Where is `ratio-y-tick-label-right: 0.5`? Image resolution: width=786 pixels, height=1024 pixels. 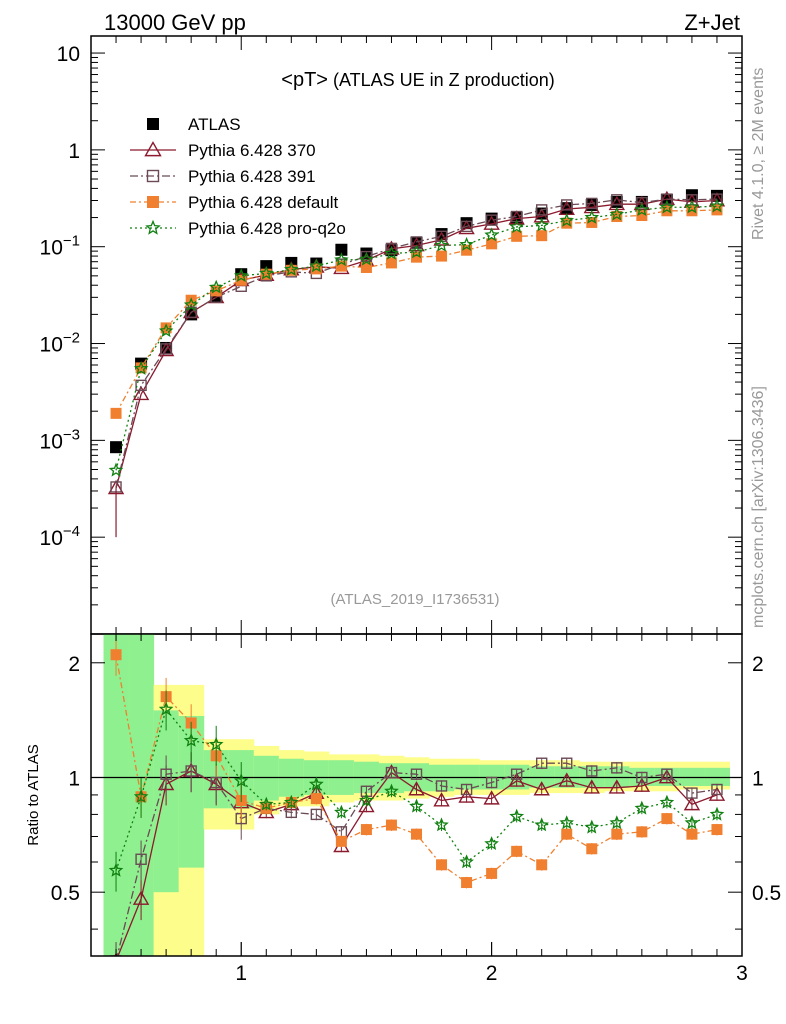
ratio-y-tick-label-right: 0.5 is located at coordinates (766, 893).